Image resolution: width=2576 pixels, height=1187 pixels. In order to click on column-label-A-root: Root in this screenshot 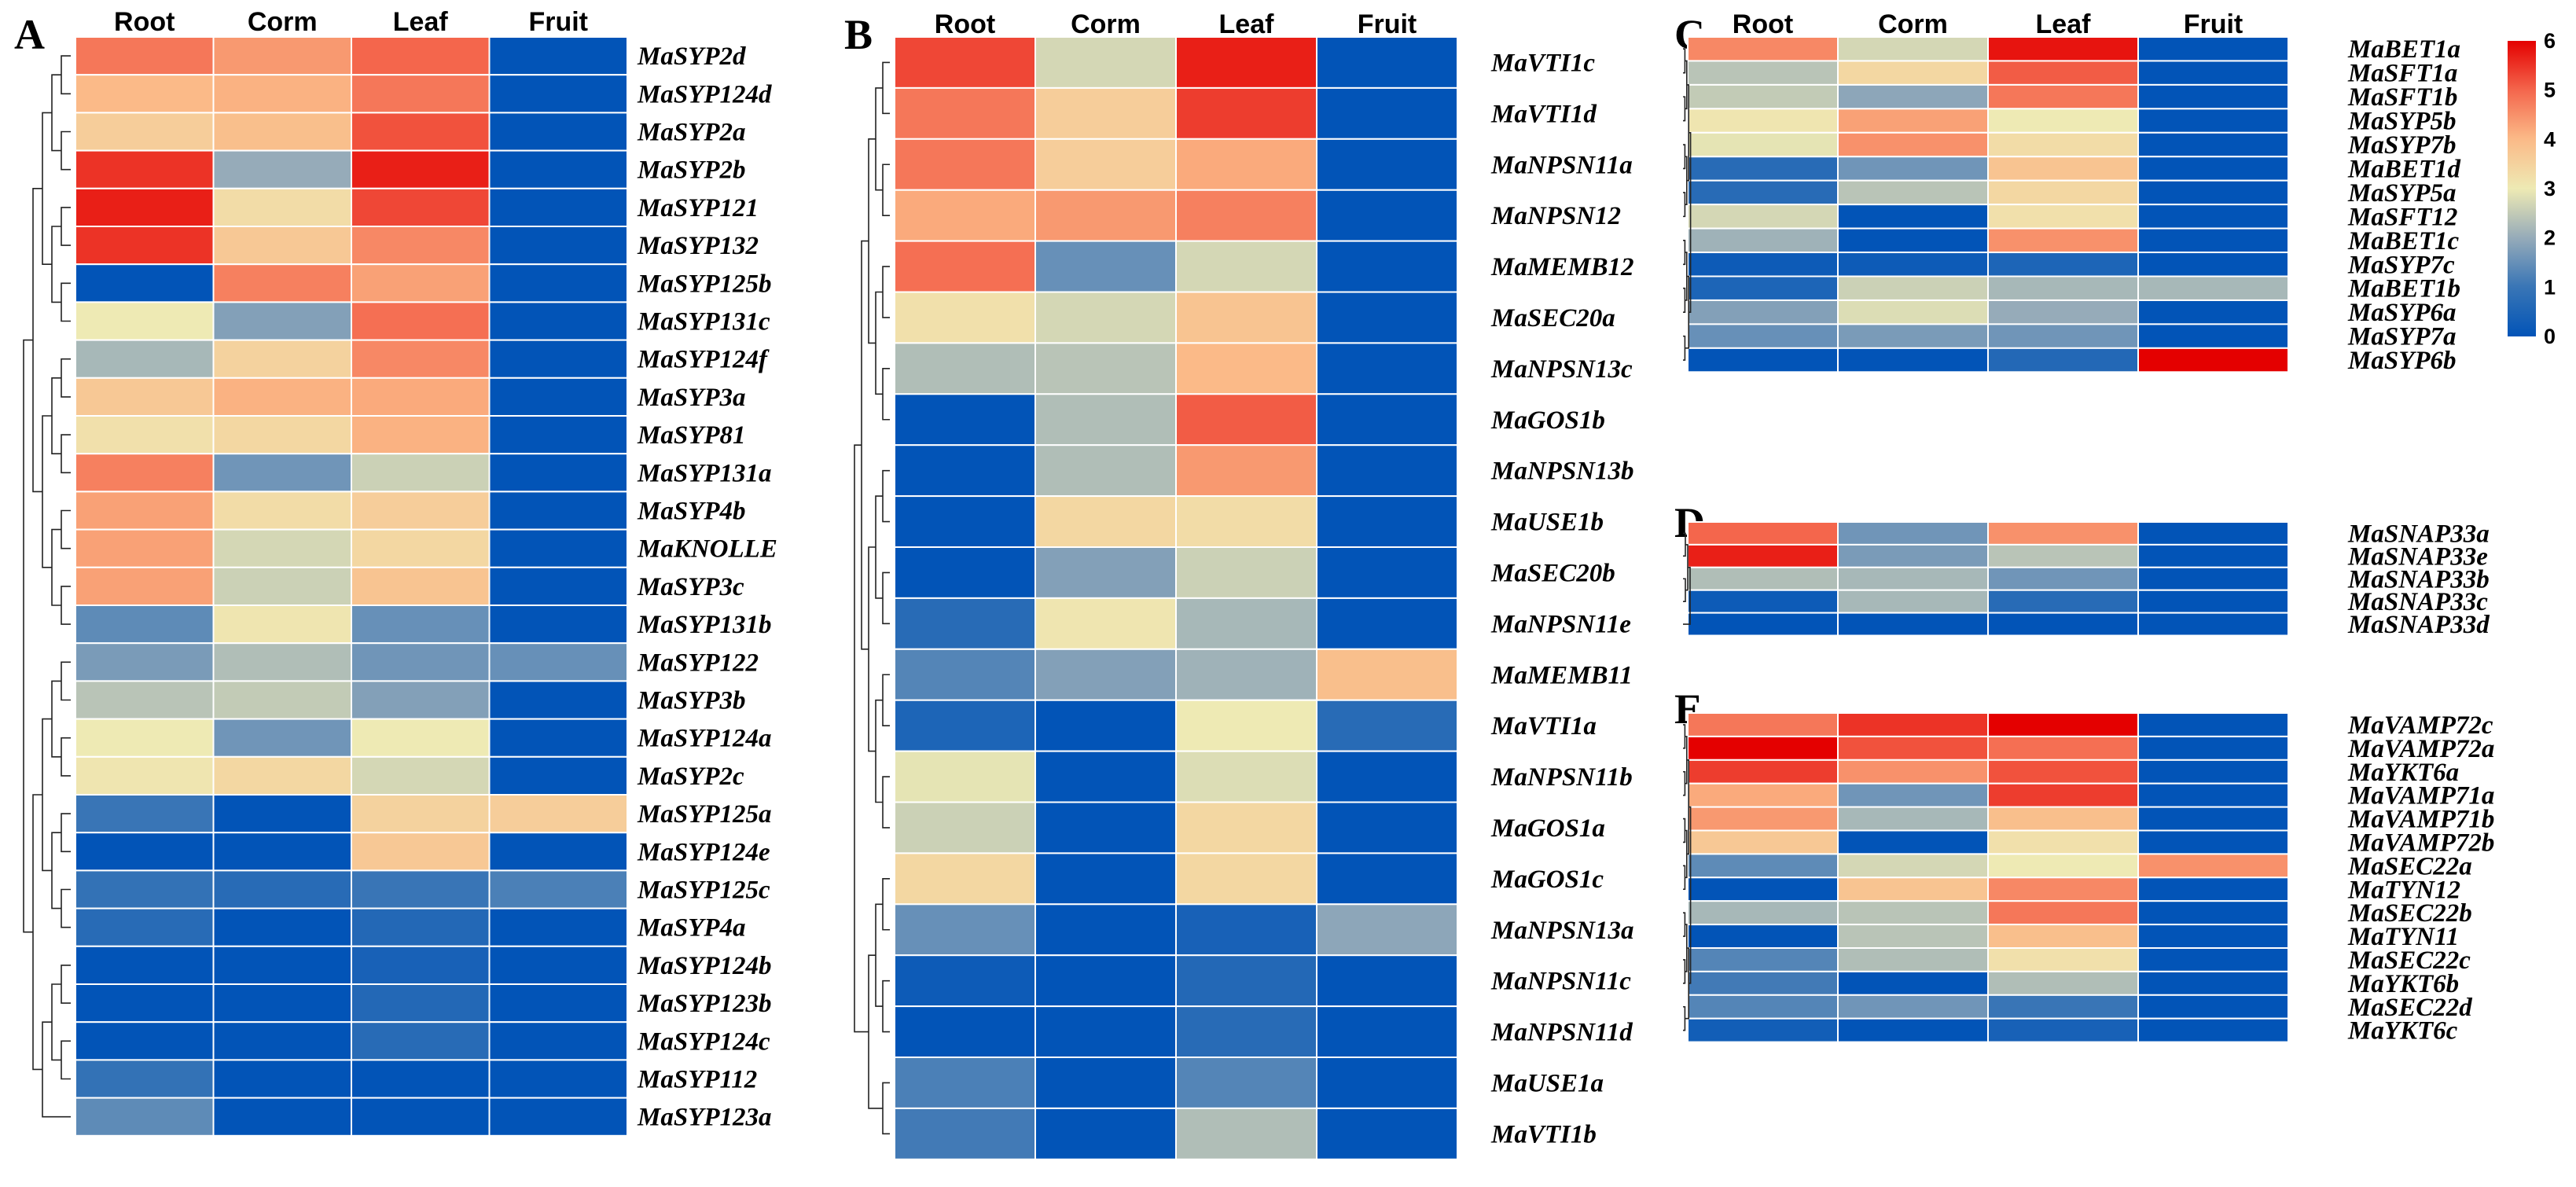, I will do `click(144, 22)`.